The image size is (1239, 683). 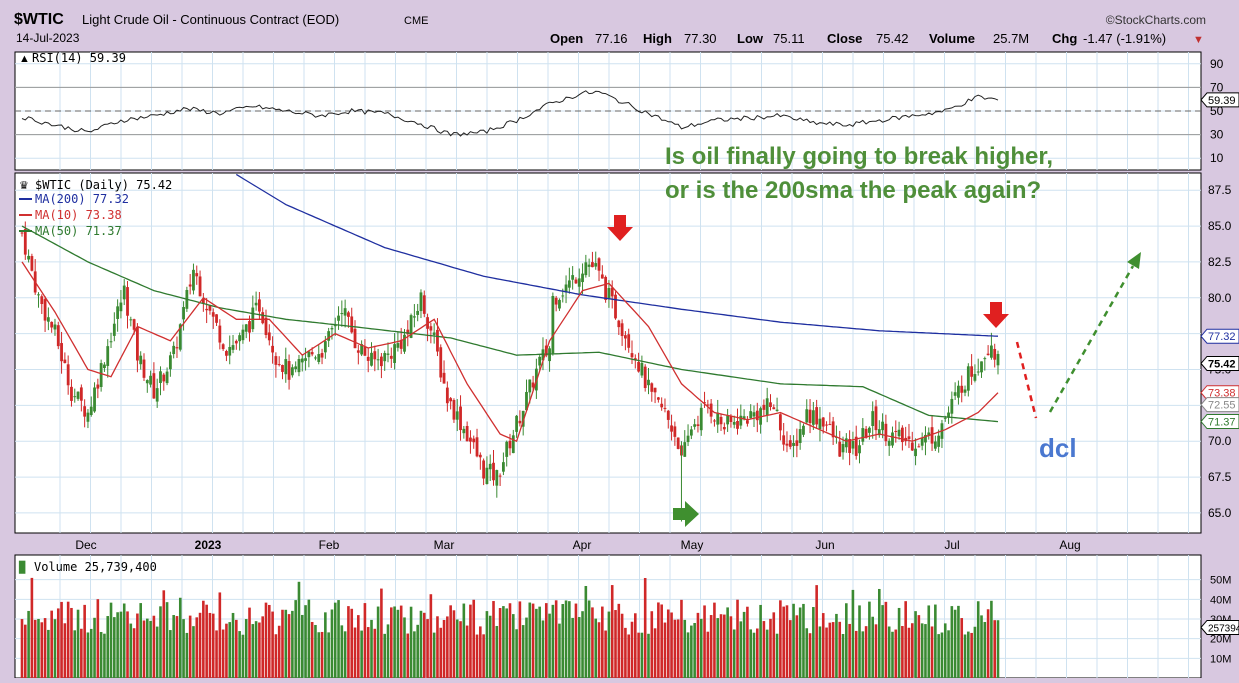 I want to click on x-tick-label: Apr, so click(x=582, y=545).